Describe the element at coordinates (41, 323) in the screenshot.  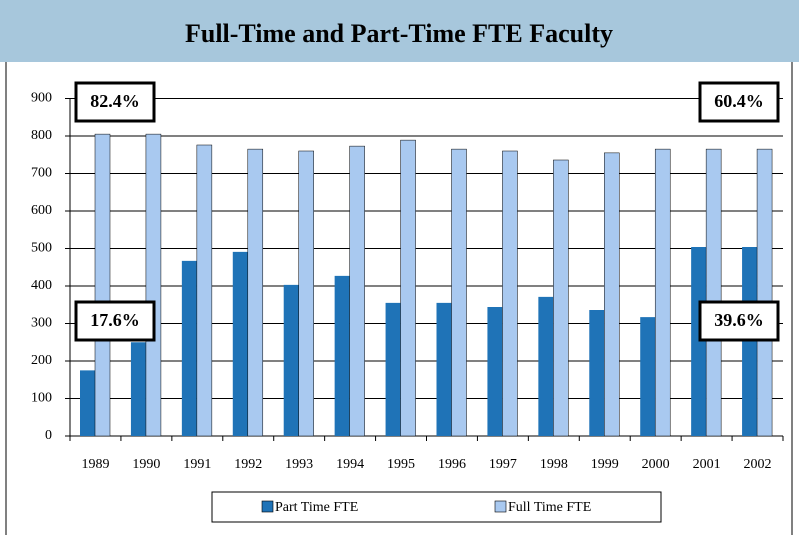
I see `y-tick-label: 300` at that location.